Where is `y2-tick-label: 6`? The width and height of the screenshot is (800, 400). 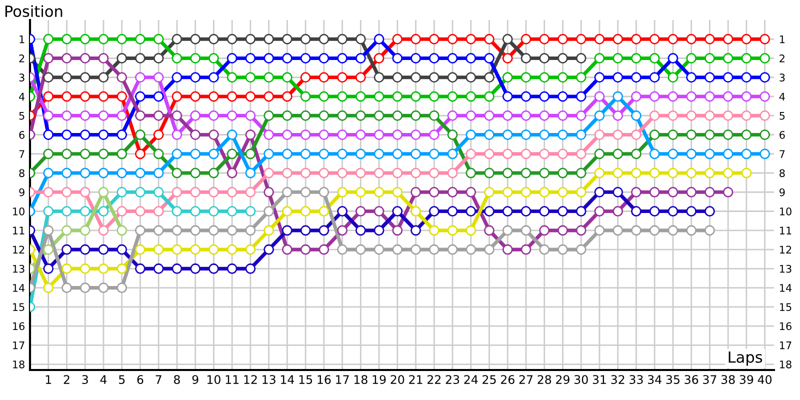
y2-tick-label: 6 is located at coordinates (782, 134).